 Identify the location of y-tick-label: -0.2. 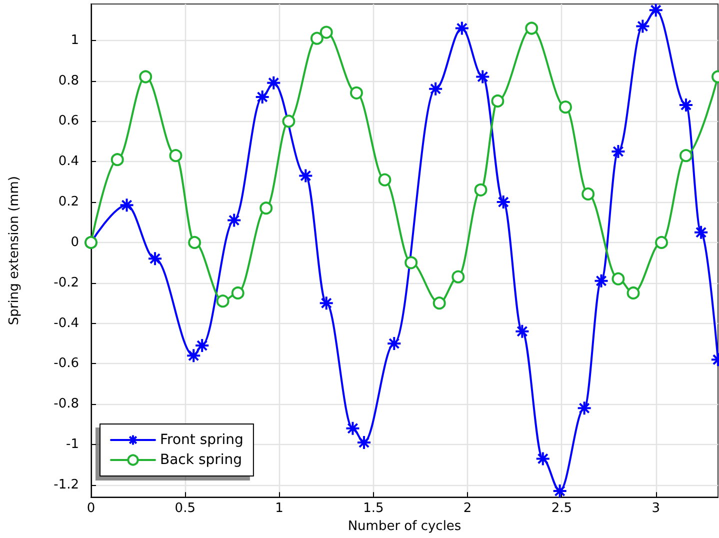
(66, 282).